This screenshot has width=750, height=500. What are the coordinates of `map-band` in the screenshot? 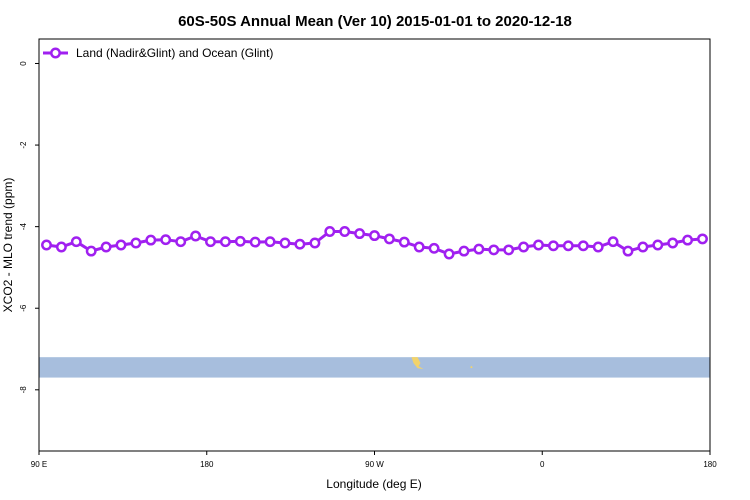 It's located at (374, 367).